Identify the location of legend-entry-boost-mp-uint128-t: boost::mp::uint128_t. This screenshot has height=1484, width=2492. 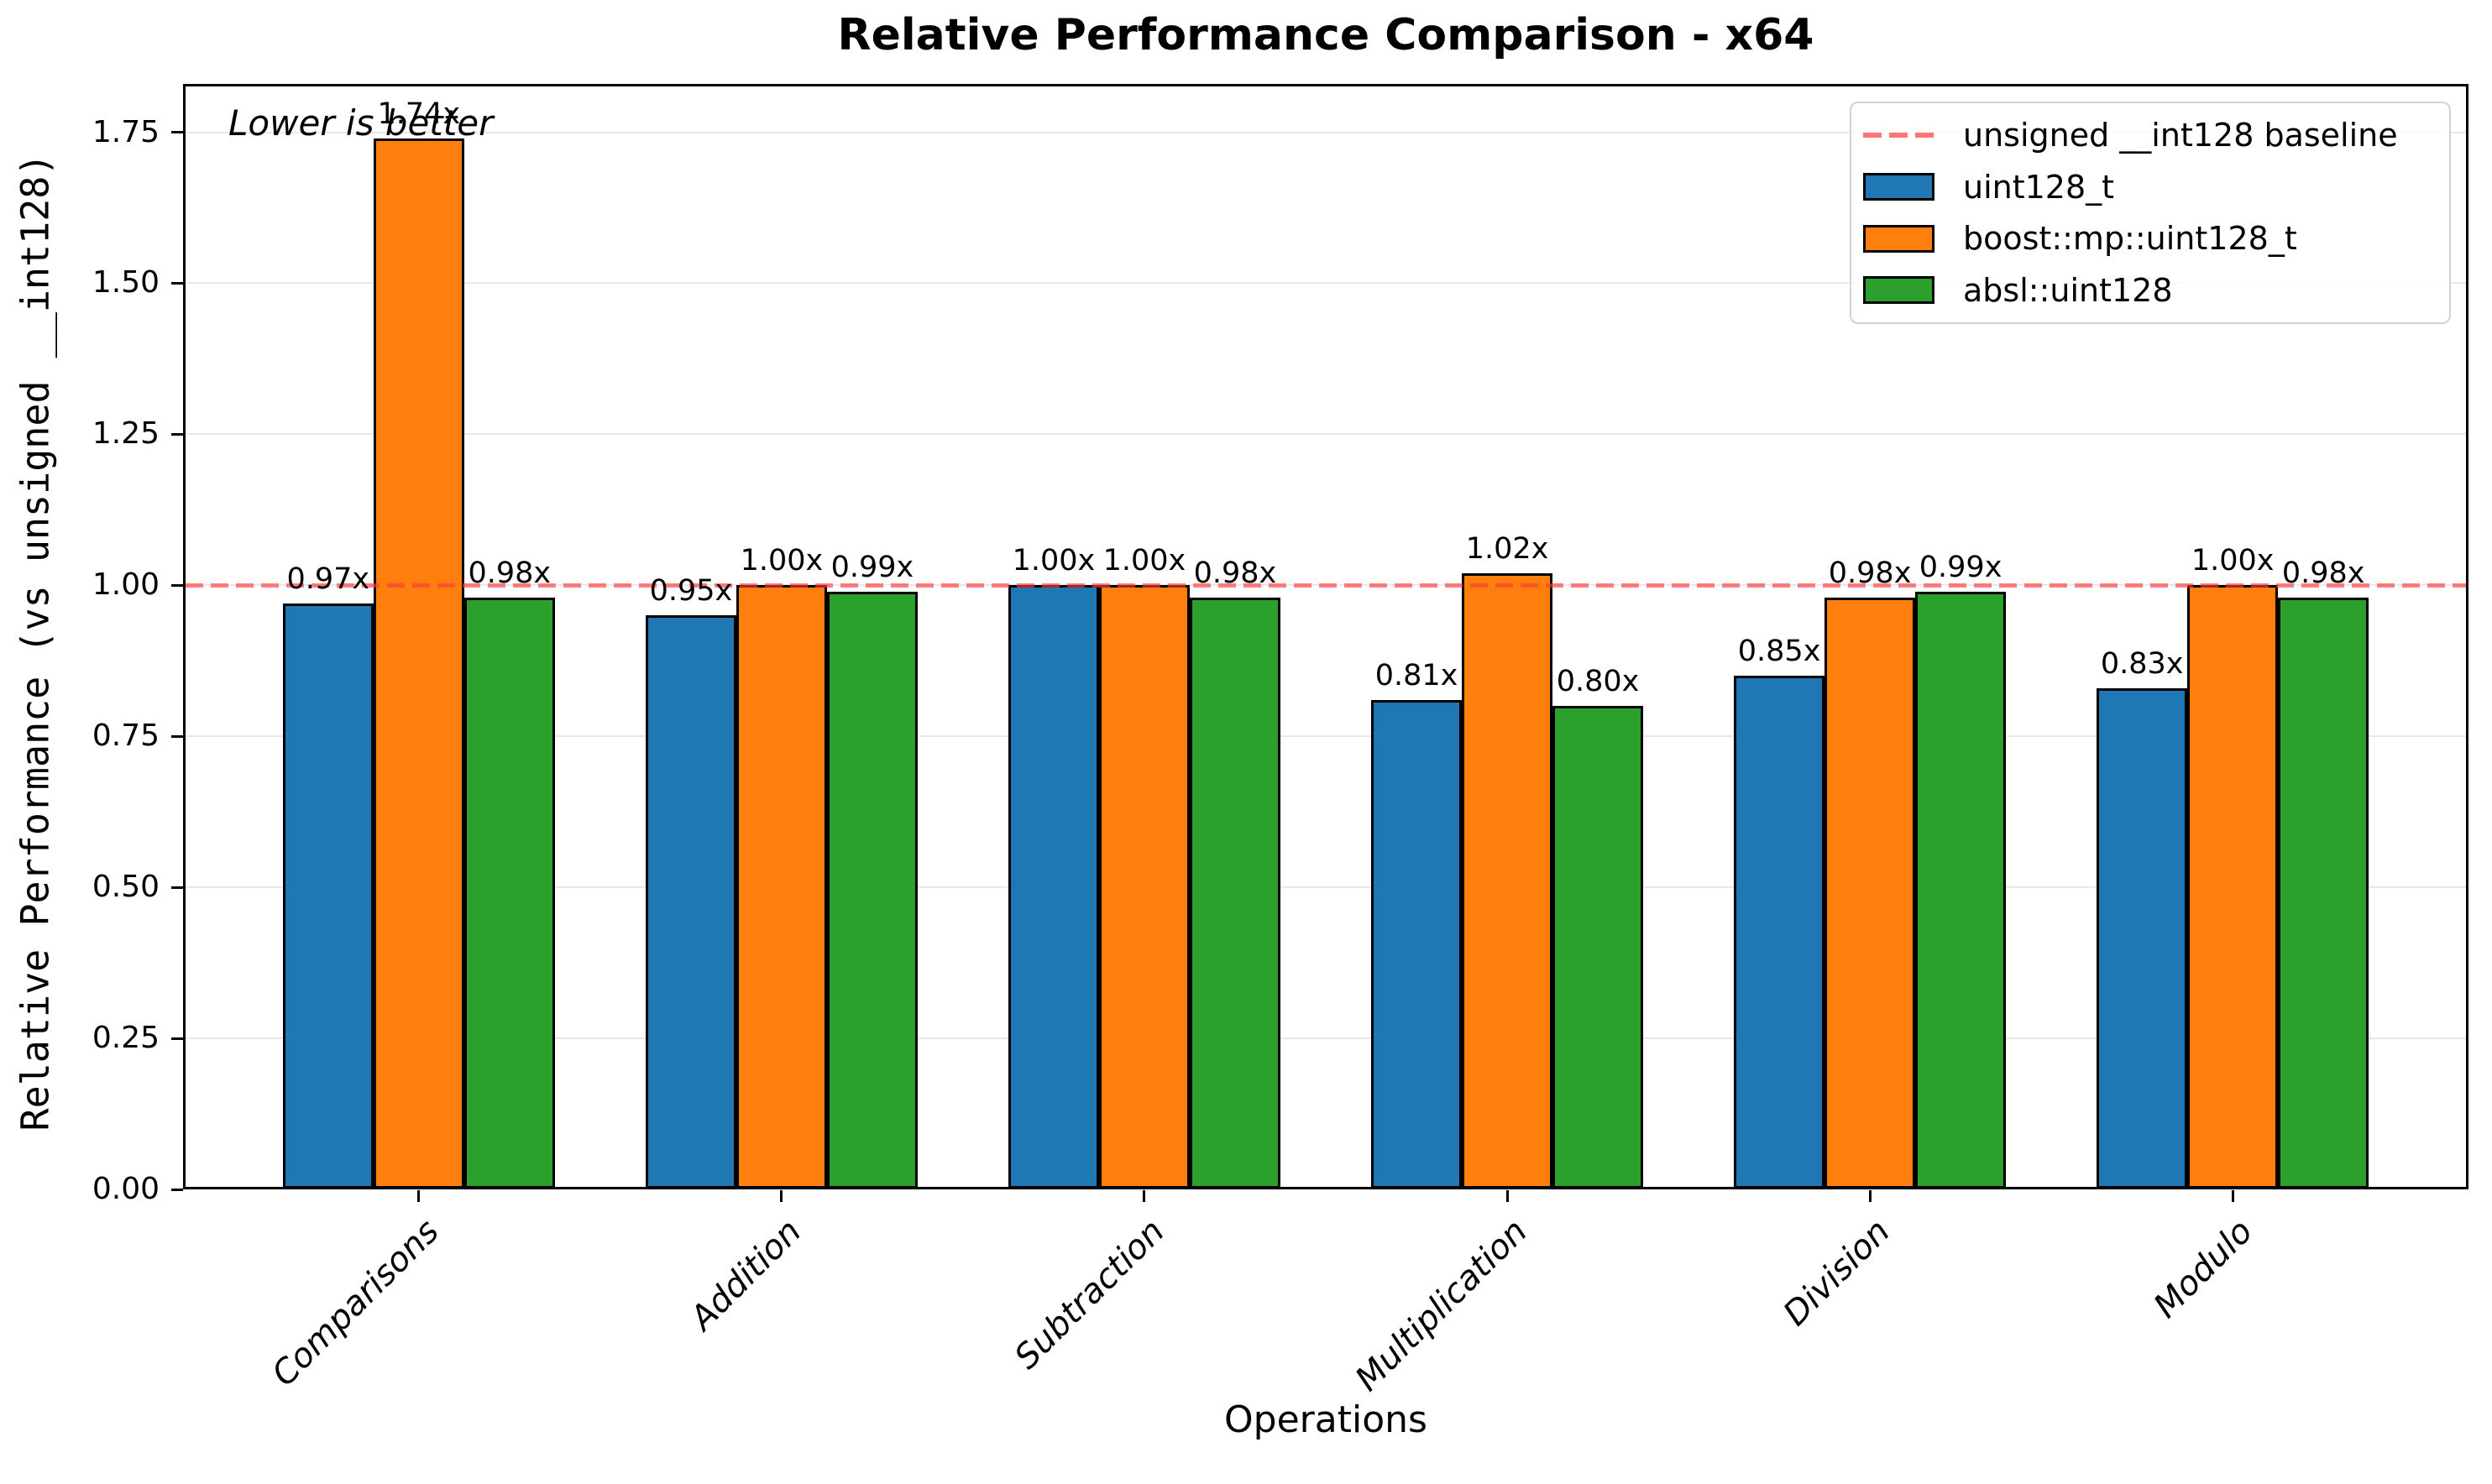
(2156, 238).